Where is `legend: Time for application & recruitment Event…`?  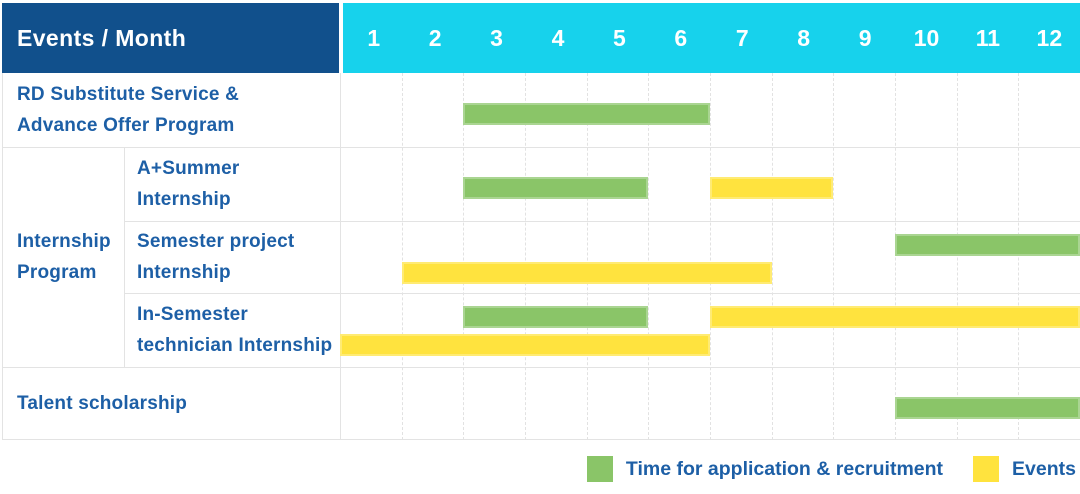 legend: Time for application & recruitment Event… is located at coordinates (831, 469).